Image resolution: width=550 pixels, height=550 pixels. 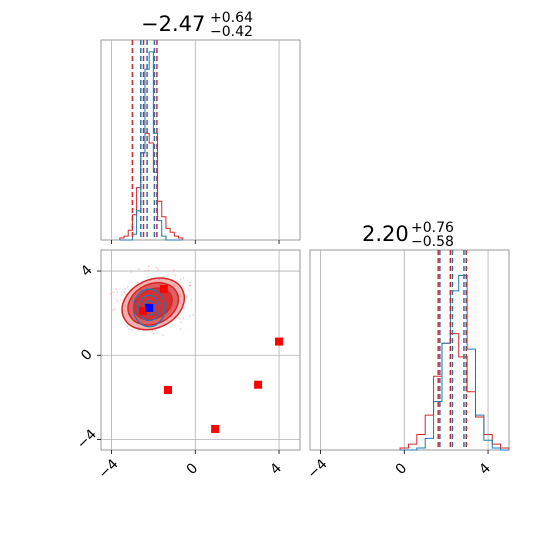 What do you see at coordinates (231, 18) in the screenshot?
I see `title-x-plus: +0.64` at bounding box center [231, 18].